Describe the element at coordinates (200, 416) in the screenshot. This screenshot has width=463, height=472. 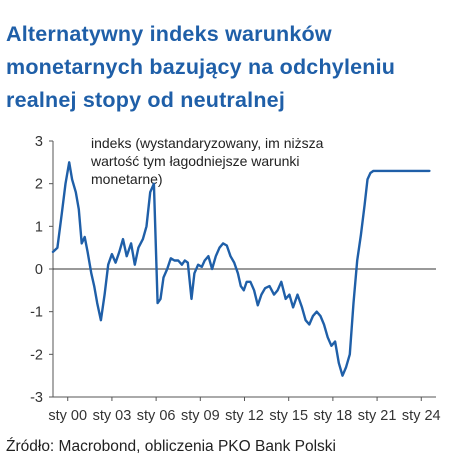
I see `x-tick-label: sty 09` at that location.